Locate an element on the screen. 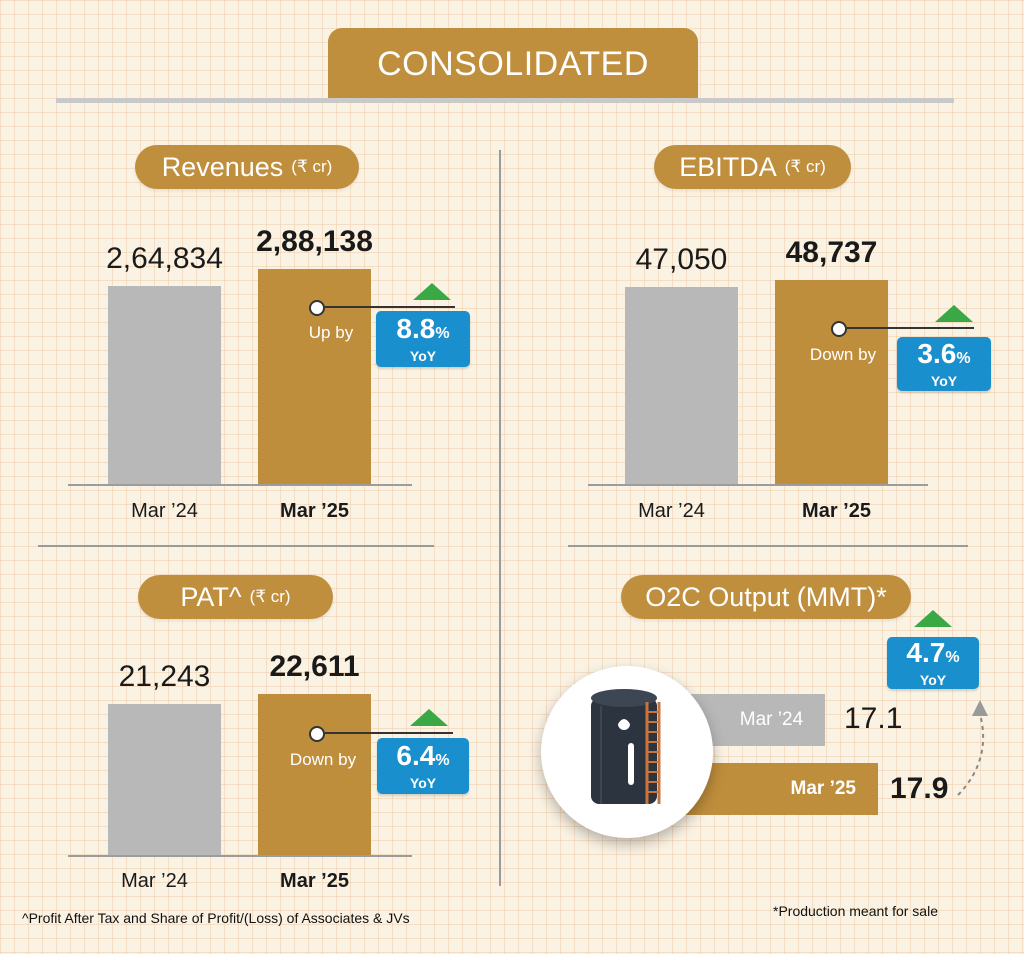 The image size is (1024, 954). pat-unit: (₹ cr) is located at coordinates (270, 596).